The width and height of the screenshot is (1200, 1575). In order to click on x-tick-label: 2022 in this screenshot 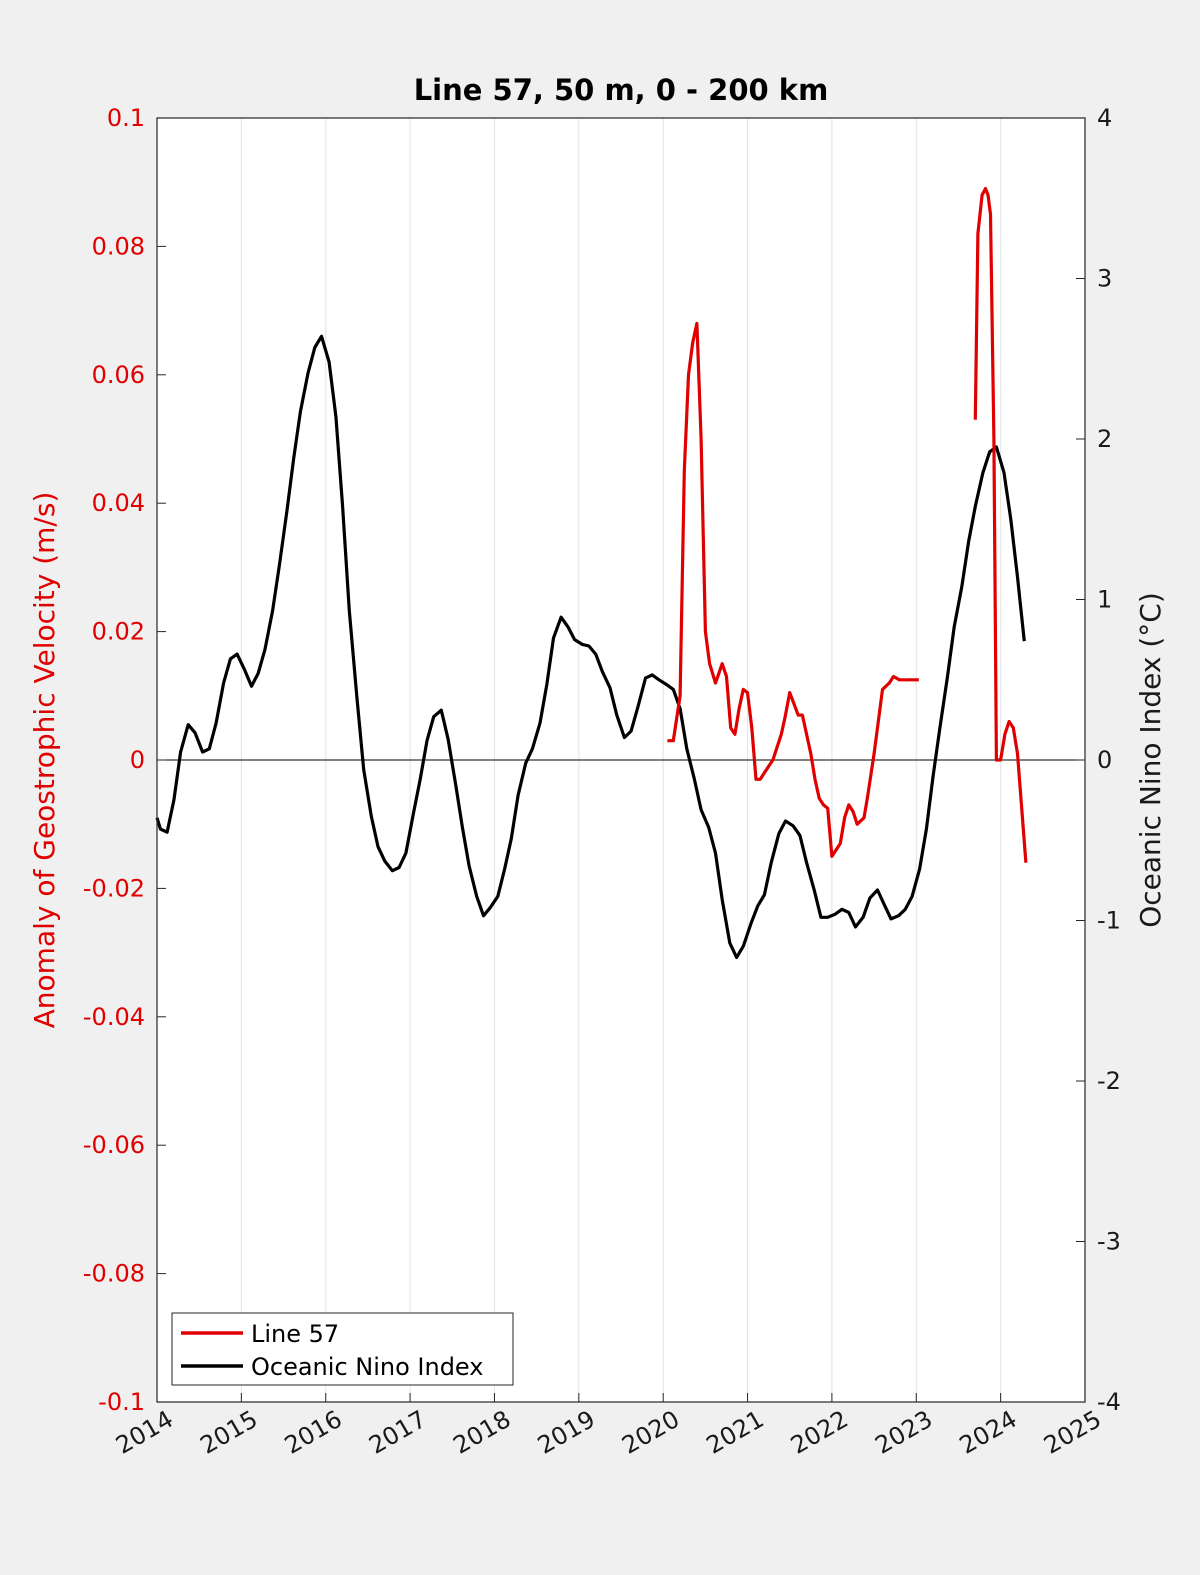, I will do `click(819, 1432)`.